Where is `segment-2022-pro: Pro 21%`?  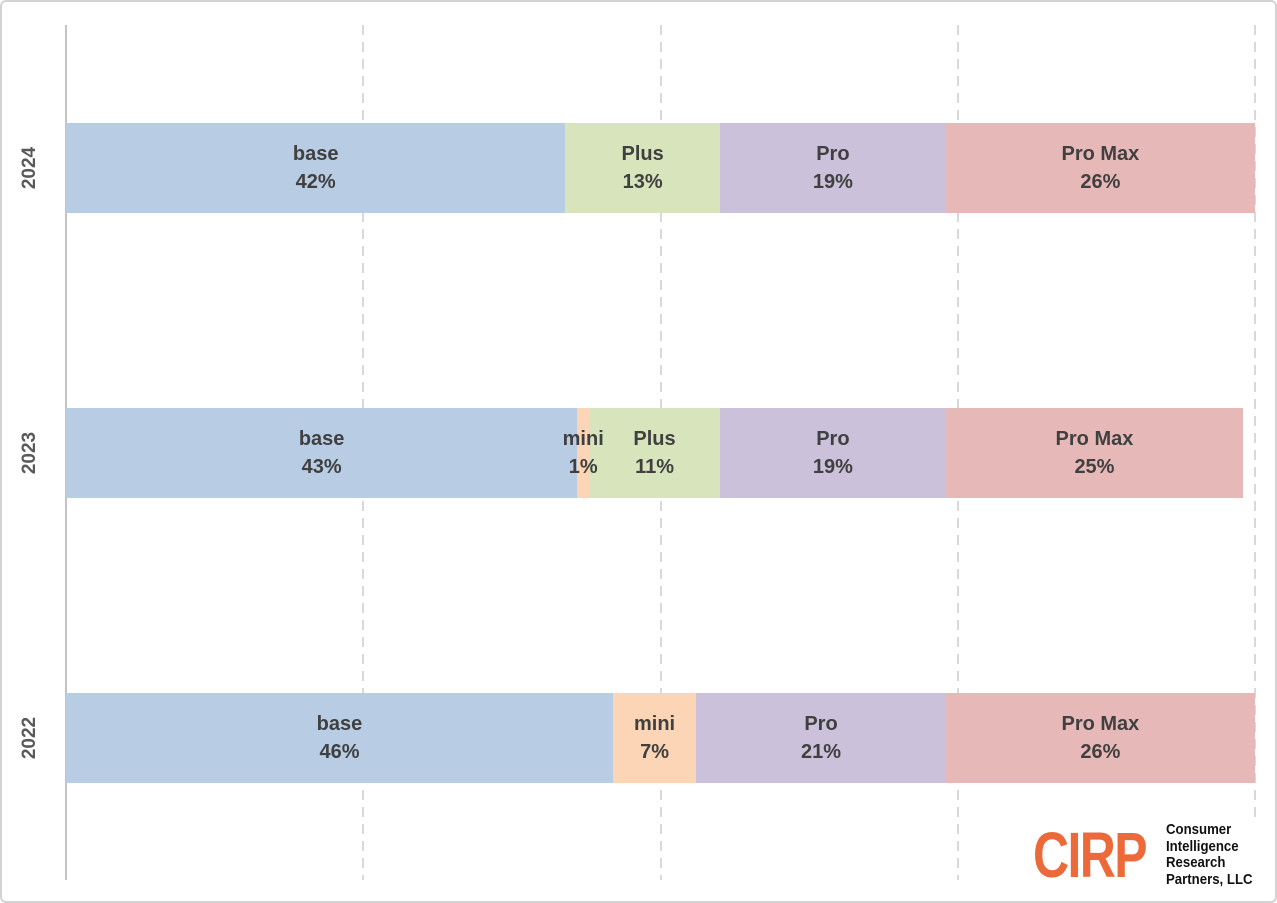
segment-2022-pro: Pro 21% is located at coordinates (821, 737).